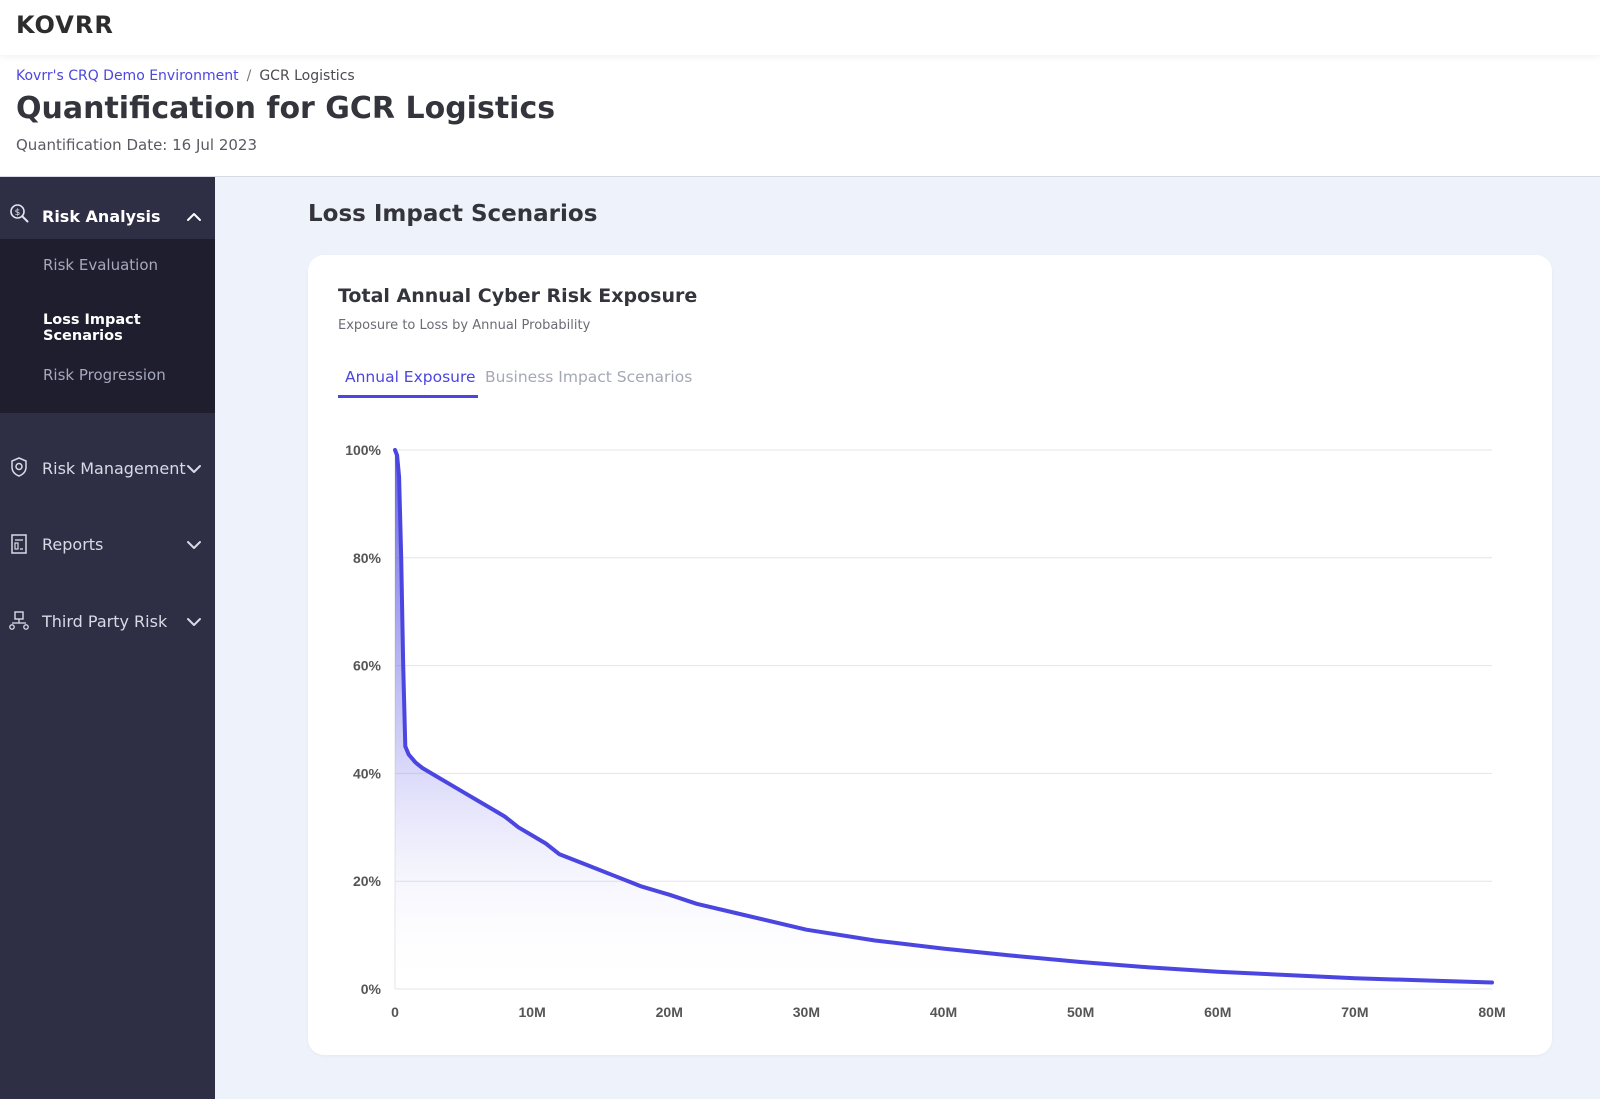 The width and height of the screenshot is (1600, 1099). What do you see at coordinates (1491, 1012) in the screenshot?
I see `x-tick-label: 80M` at bounding box center [1491, 1012].